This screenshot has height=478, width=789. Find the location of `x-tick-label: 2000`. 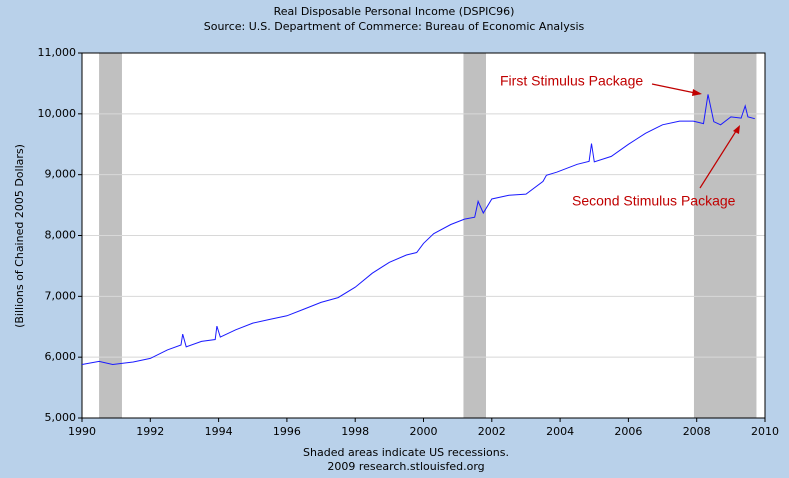

x-tick-label: 2000 is located at coordinates (424, 431).